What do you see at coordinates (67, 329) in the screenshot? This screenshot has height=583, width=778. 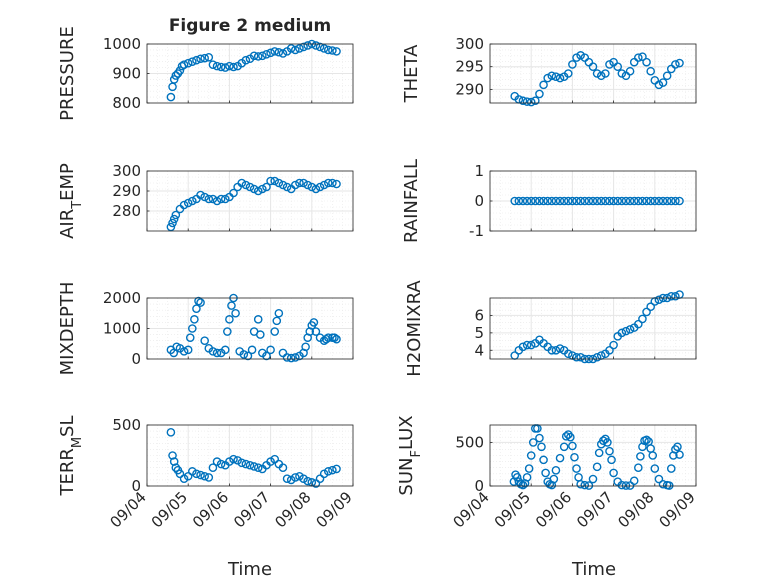 I see `y-axis-label: MIXDEPTH` at bounding box center [67, 329].